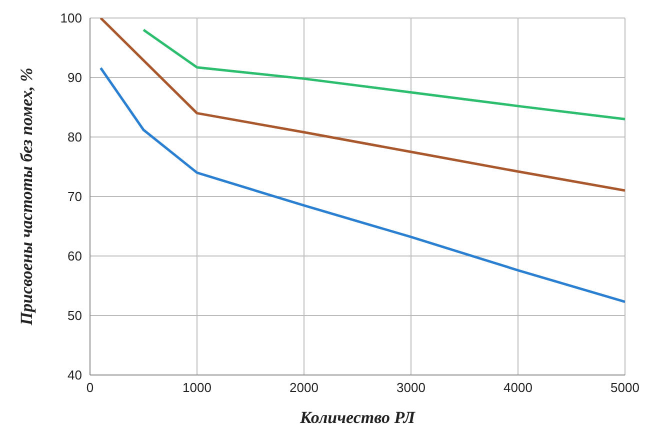  What do you see at coordinates (26, 197) in the screenshot?
I see `y-axis-title: Присвоены частоты без помех, %` at bounding box center [26, 197].